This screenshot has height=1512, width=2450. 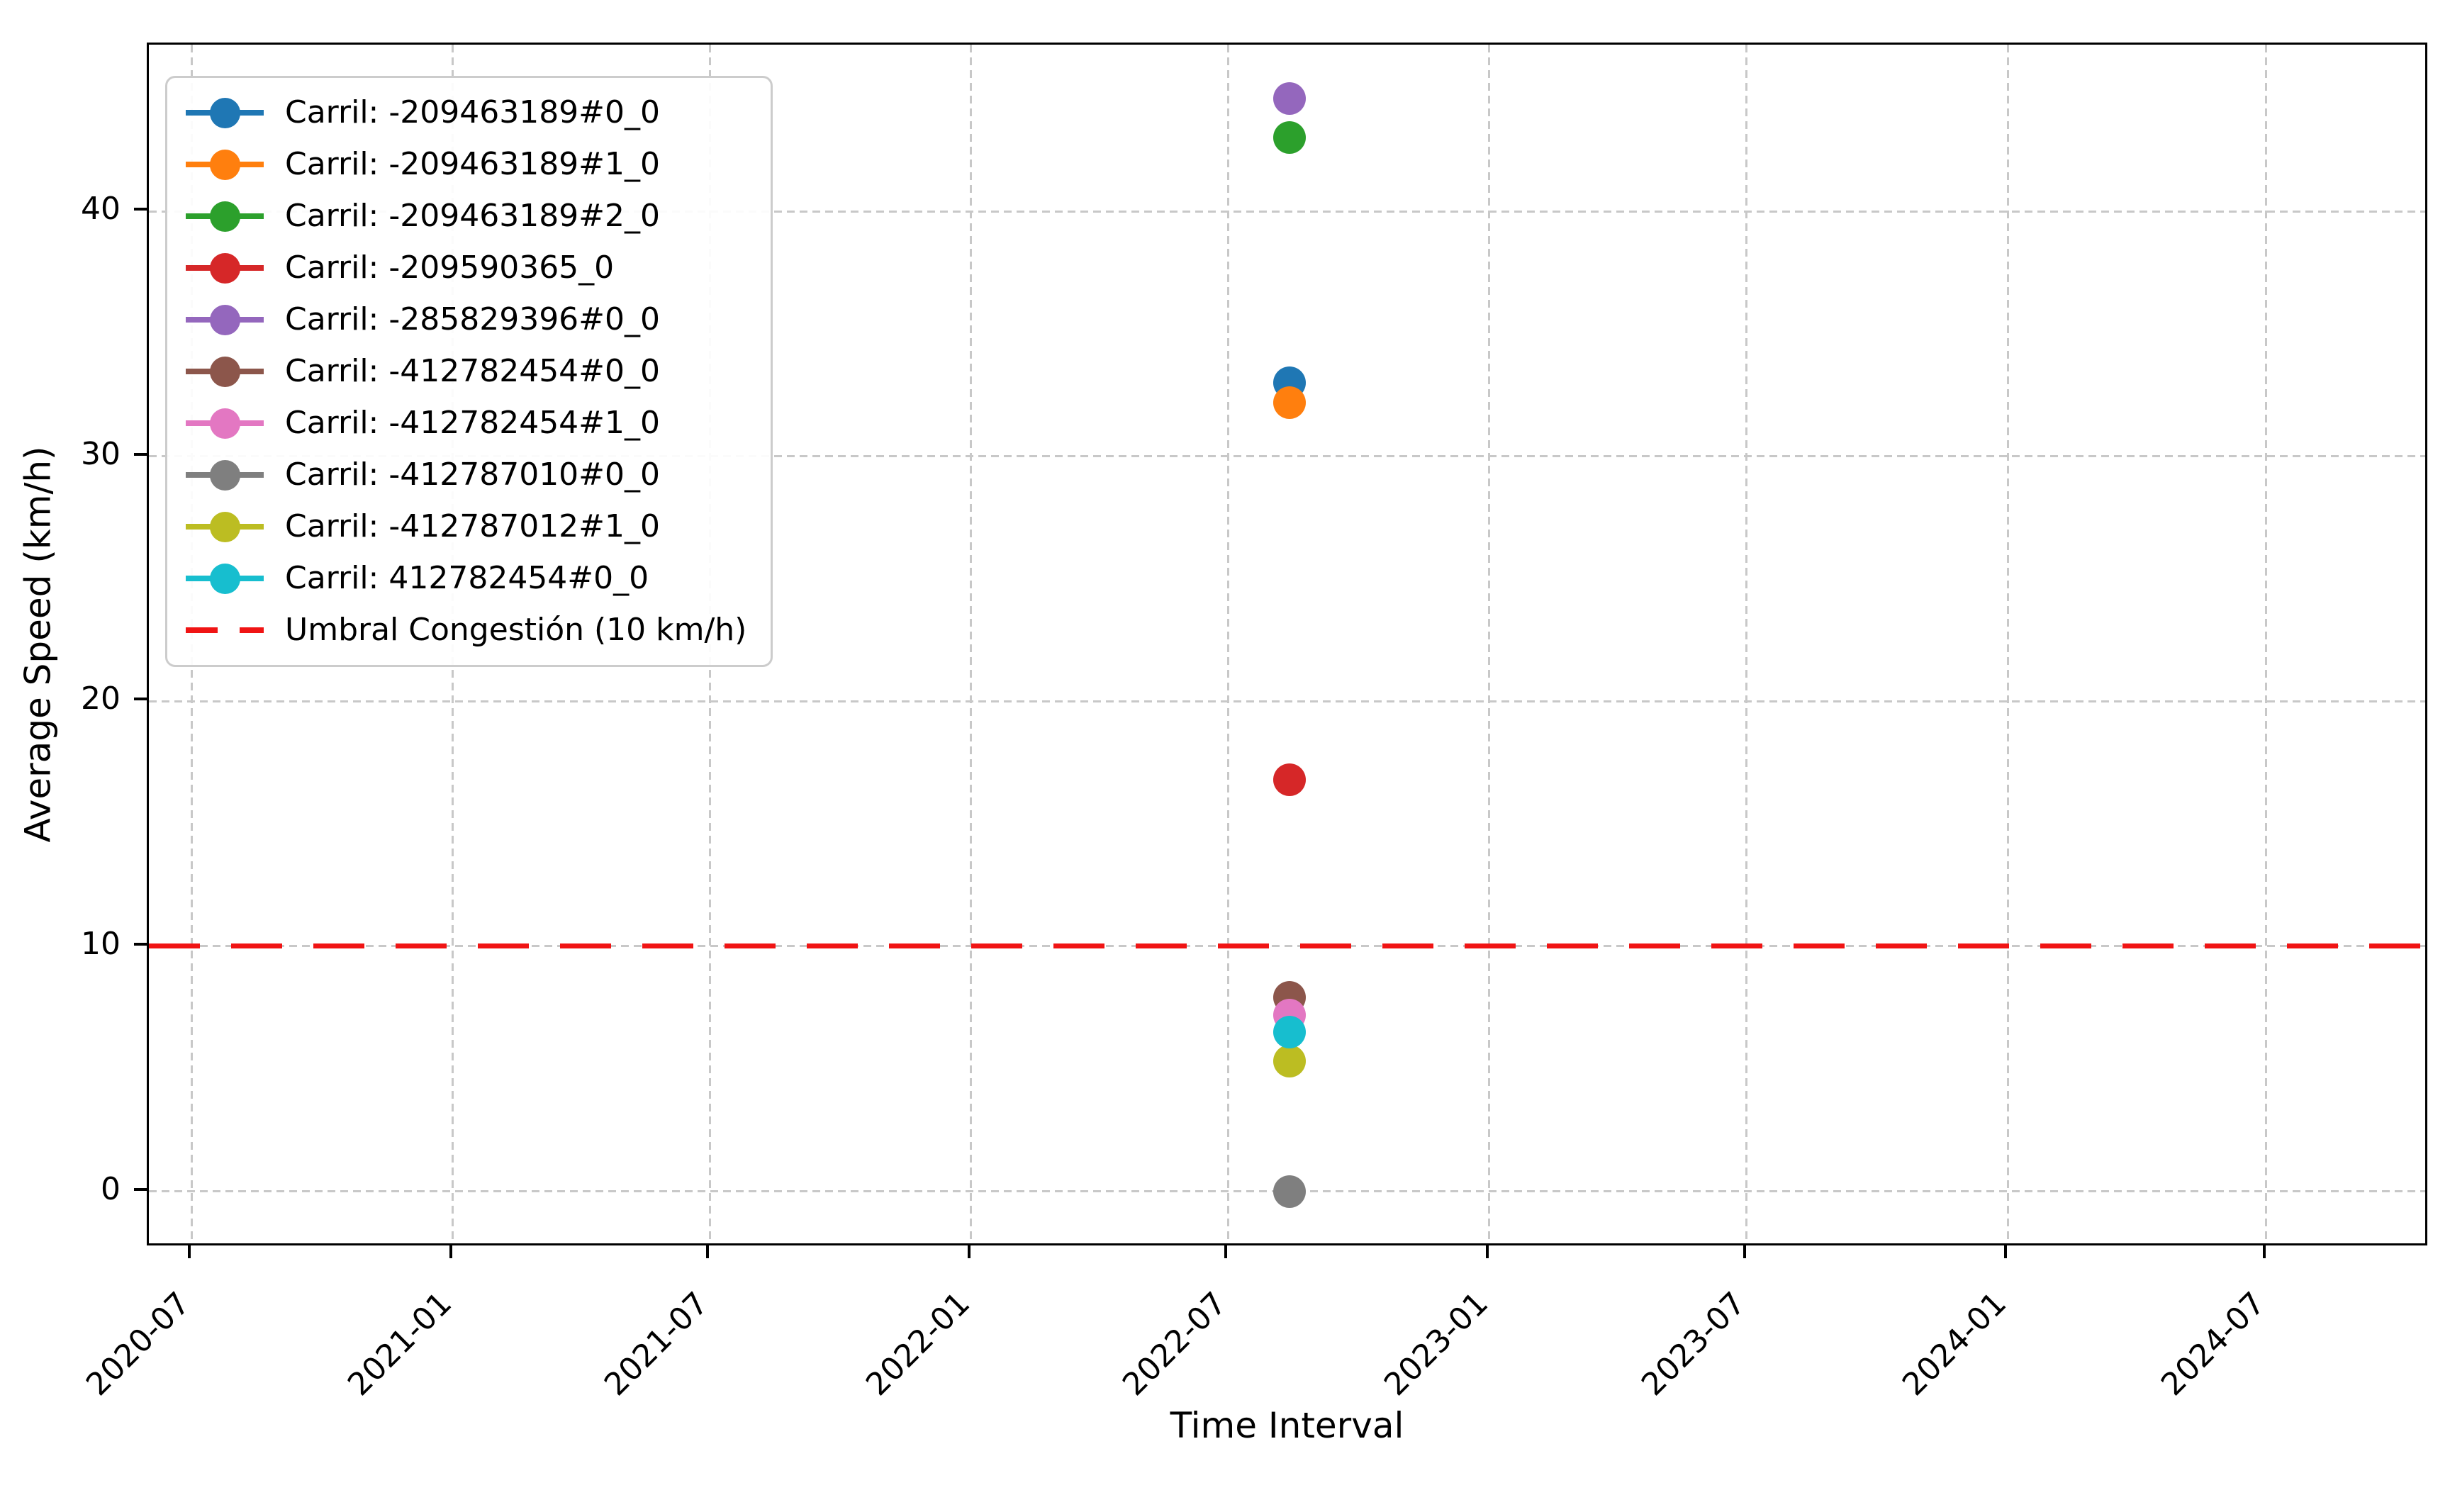 I want to click on x-tick-label: 2023-01, so click(x=1436, y=1345).